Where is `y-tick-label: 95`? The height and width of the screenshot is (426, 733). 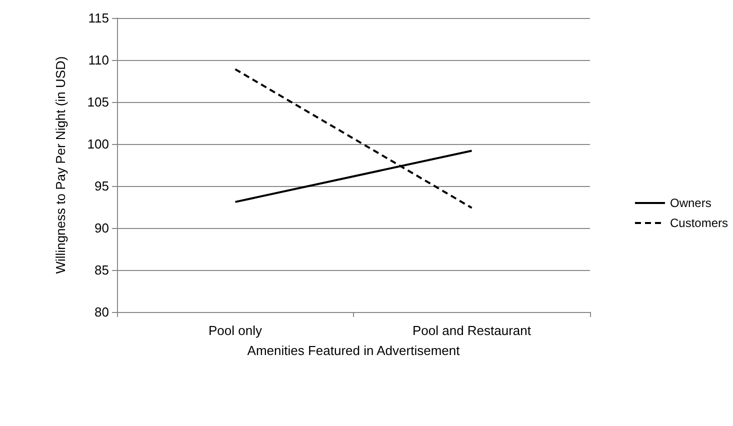 y-tick-label: 95 is located at coordinates (101, 186).